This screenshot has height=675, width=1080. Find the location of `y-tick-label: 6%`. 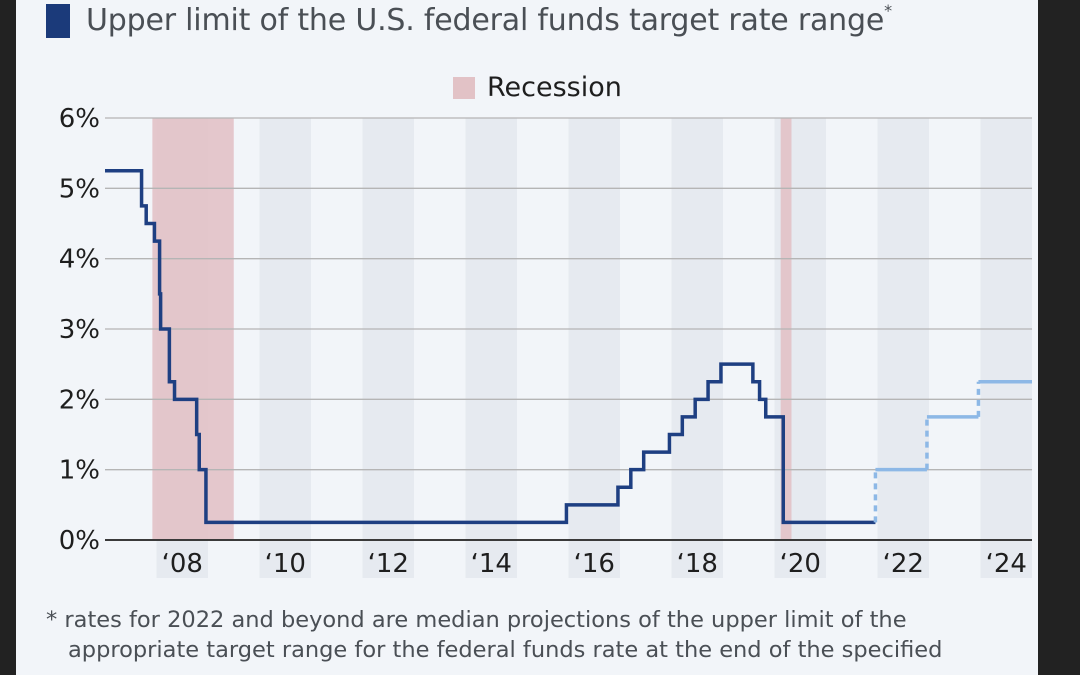

y-tick-label: 6% is located at coordinates (79, 119).